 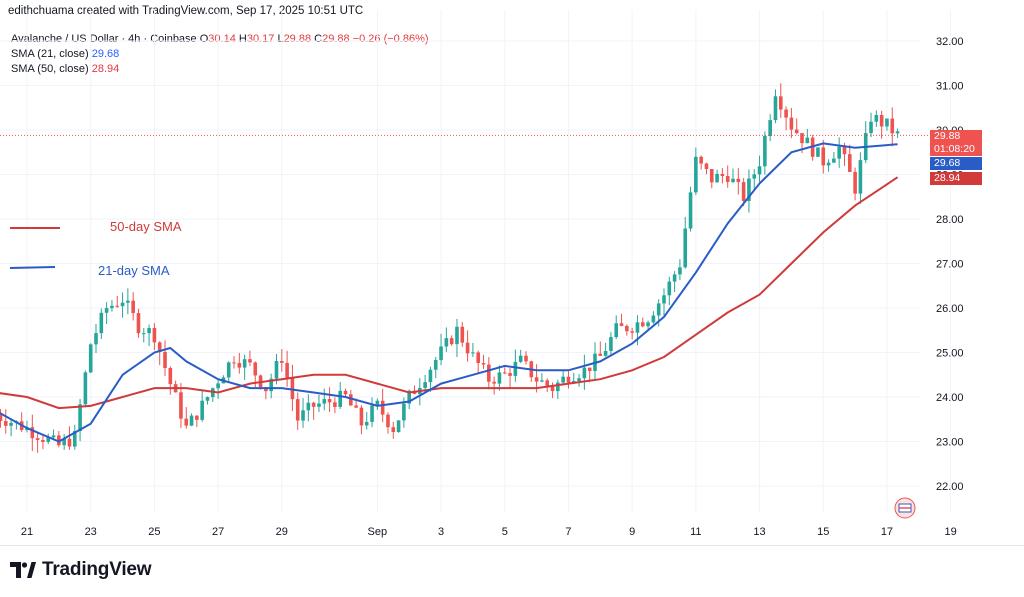 I want to click on x-axis-tick-label: 5, so click(x=505, y=532).